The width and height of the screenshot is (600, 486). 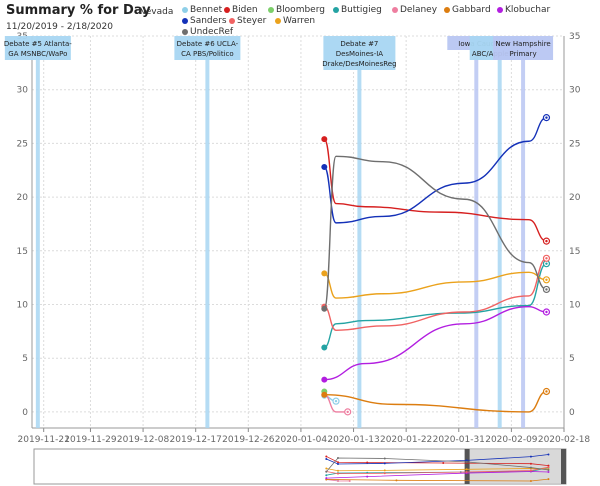 I want to click on legend-item-warren: Warren, so click(x=295, y=21).